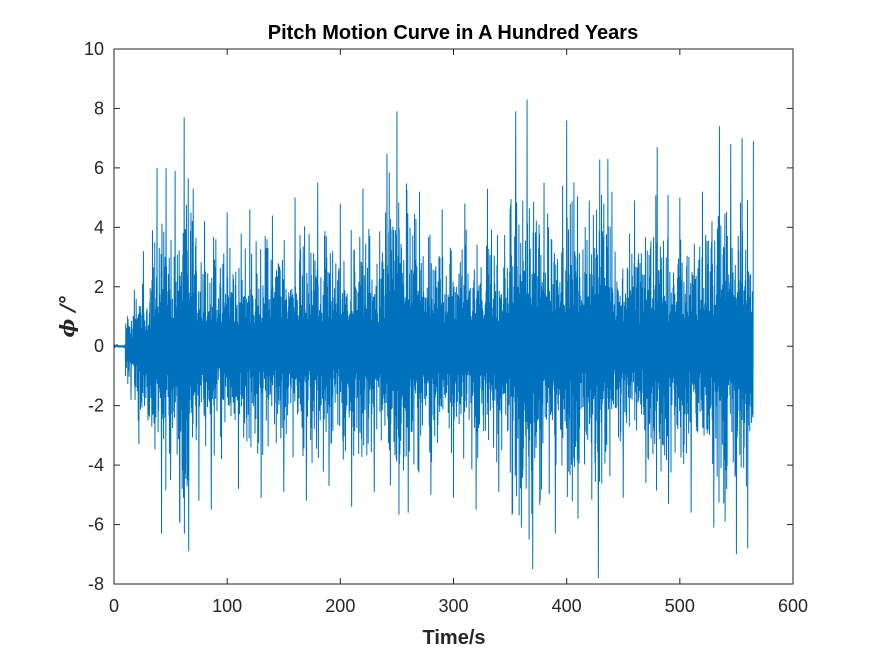  Describe the element at coordinates (227, 606) in the screenshot. I see `x-tick-label: 100` at that location.